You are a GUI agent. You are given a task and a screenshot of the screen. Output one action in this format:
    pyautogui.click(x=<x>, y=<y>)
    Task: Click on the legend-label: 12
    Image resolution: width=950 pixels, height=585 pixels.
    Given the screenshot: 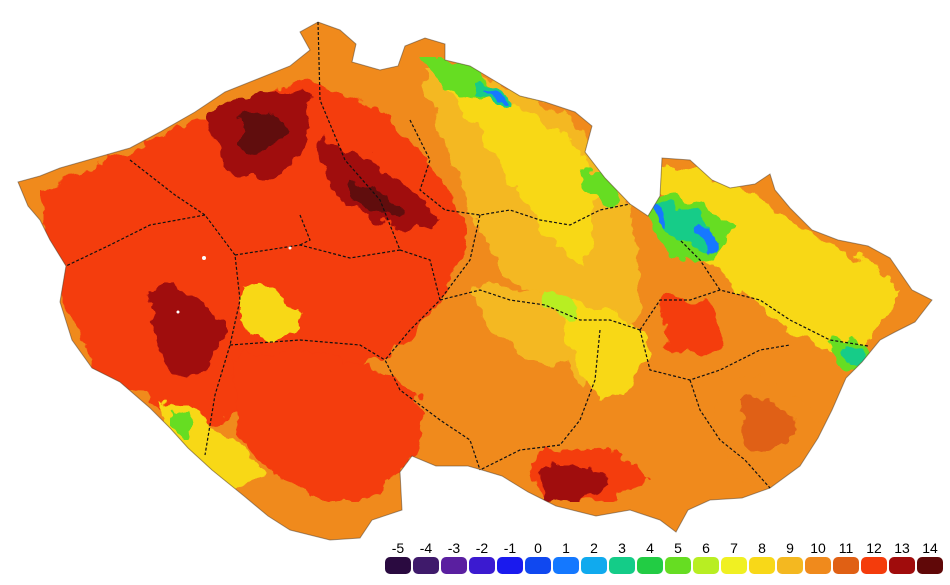 What is the action you would take?
    pyautogui.click(x=874, y=548)
    